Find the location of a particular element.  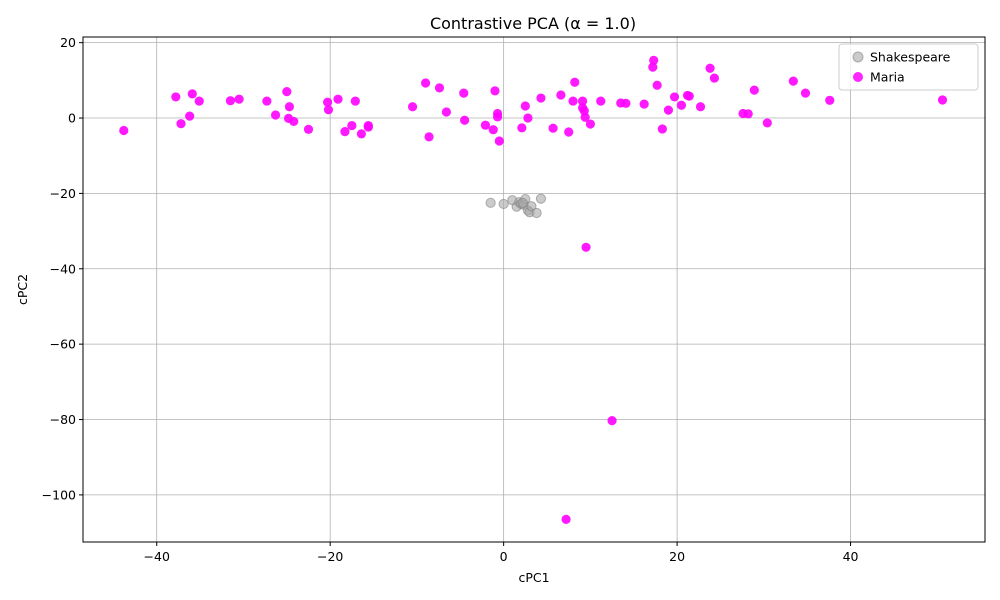

x-tick-label: 0 is located at coordinates (504, 556).